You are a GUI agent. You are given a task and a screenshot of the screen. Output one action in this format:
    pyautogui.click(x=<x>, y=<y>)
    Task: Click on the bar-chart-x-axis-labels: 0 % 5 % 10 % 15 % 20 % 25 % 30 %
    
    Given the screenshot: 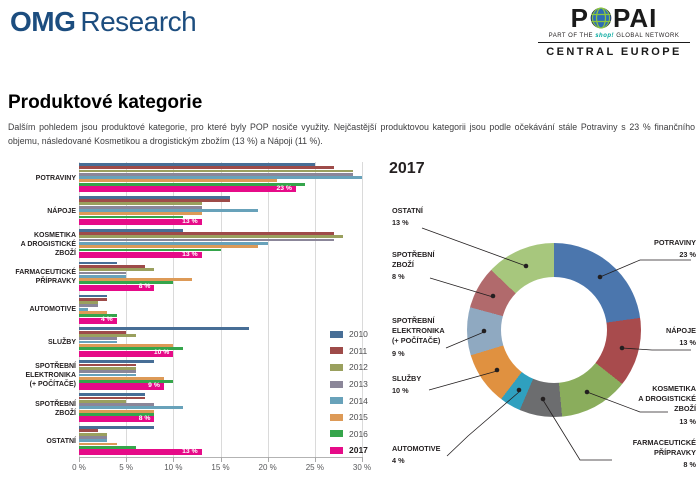 What is the action you would take?
    pyautogui.click(x=221, y=469)
    